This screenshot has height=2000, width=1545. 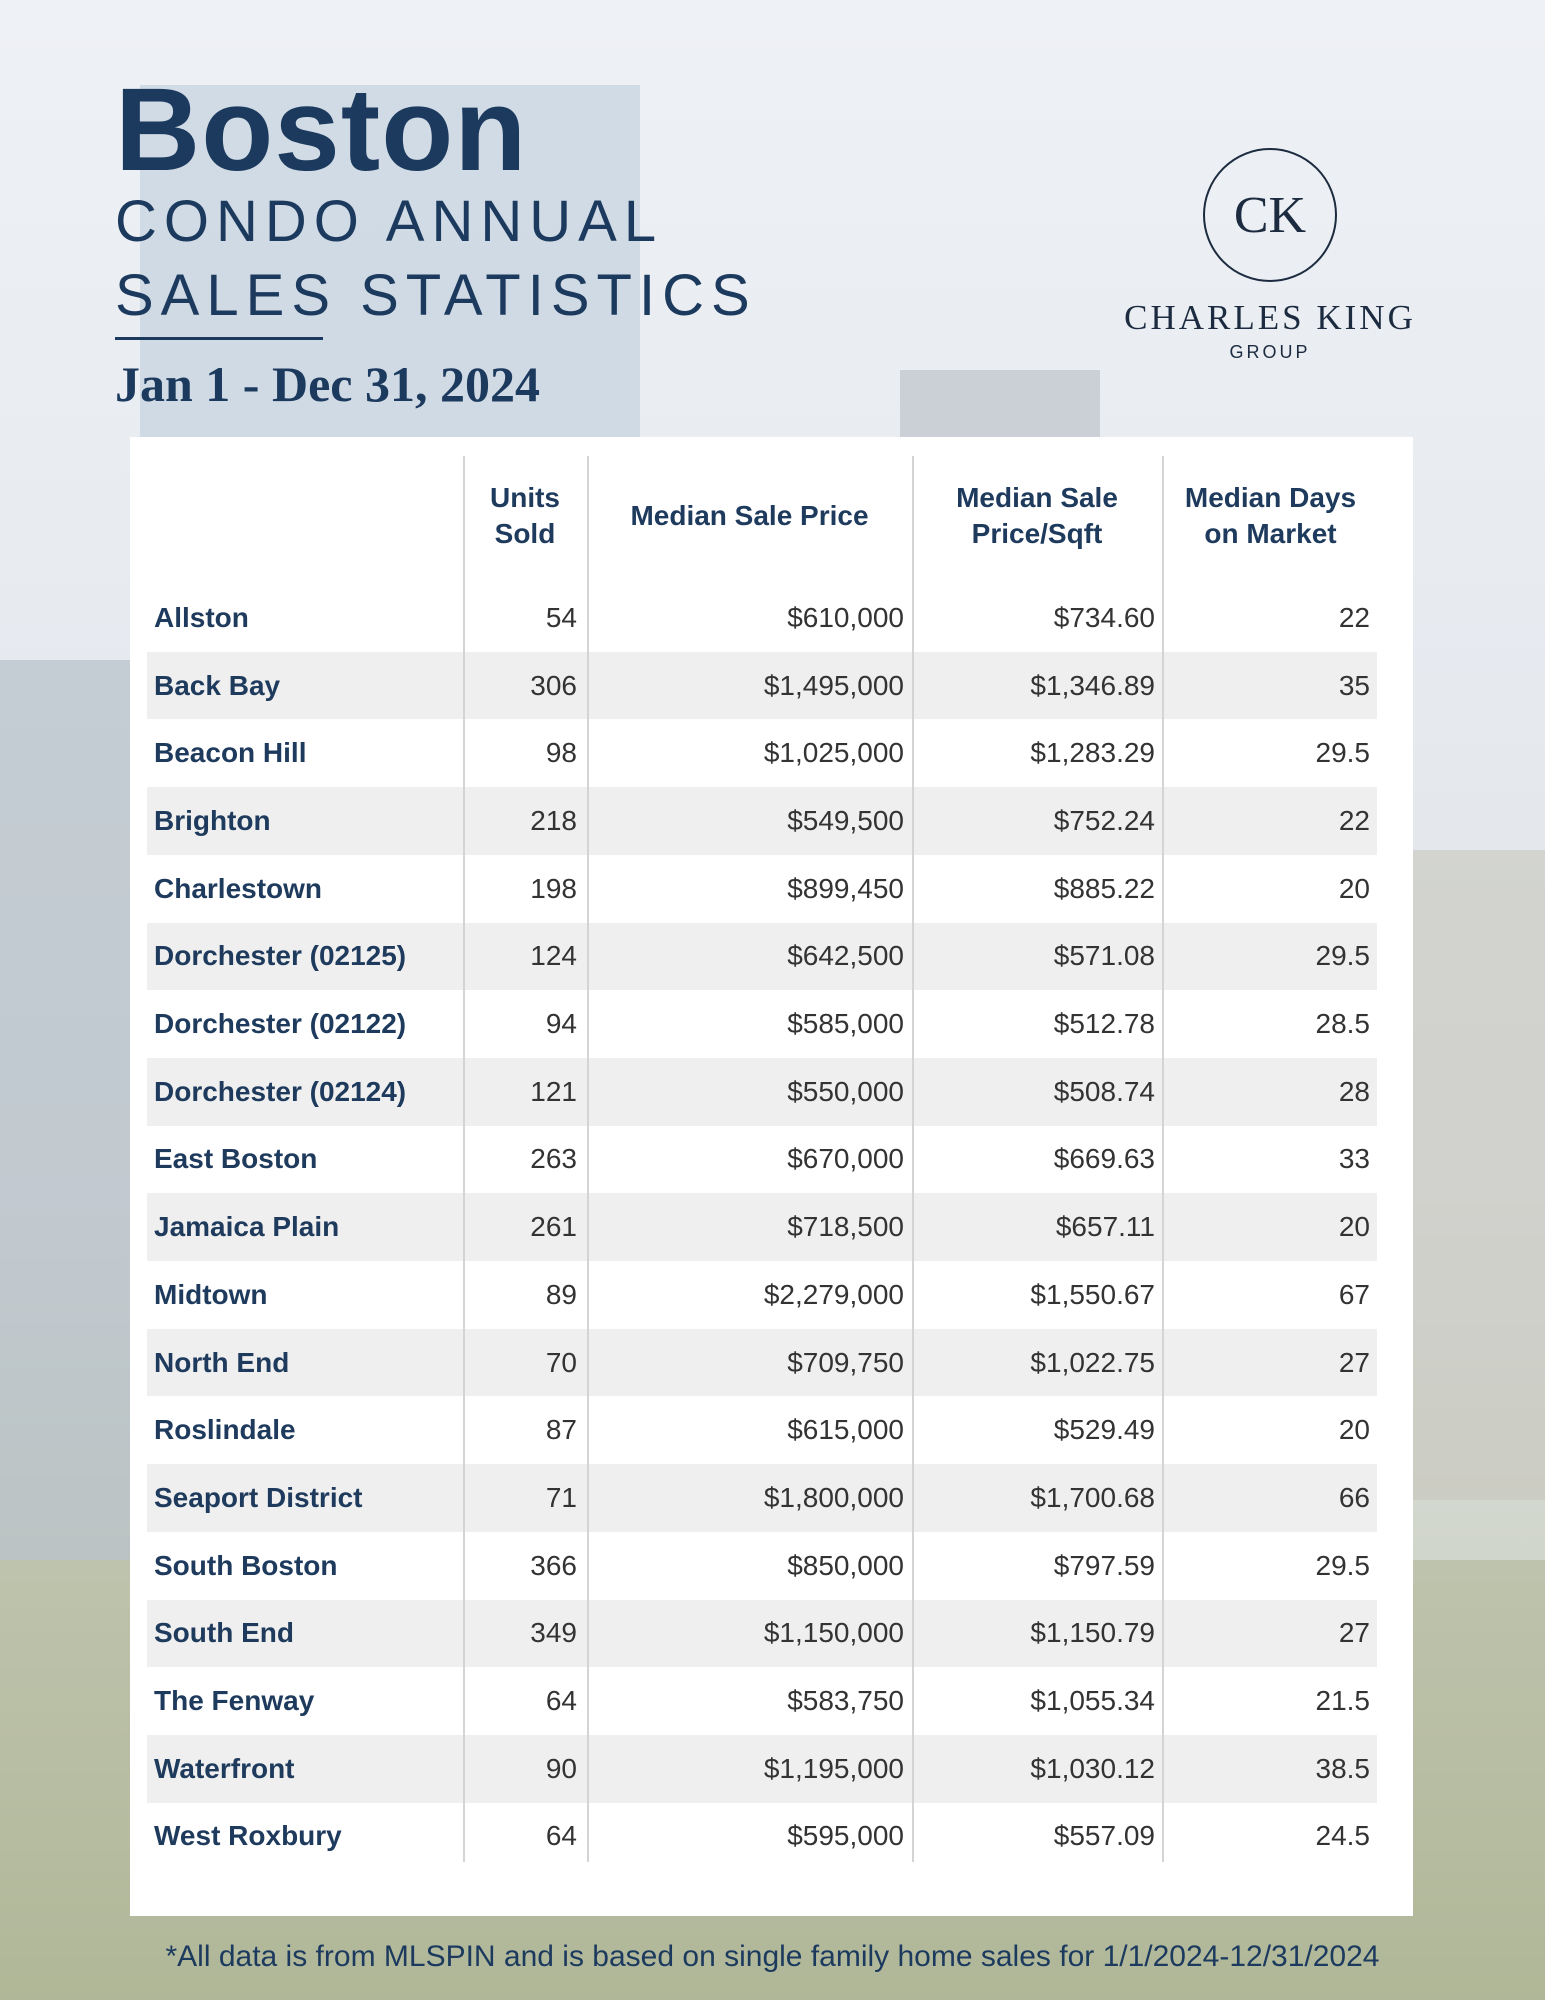 What do you see at coordinates (224, 1633) in the screenshot?
I see `neighborhood-name: South End` at bounding box center [224, 1633].